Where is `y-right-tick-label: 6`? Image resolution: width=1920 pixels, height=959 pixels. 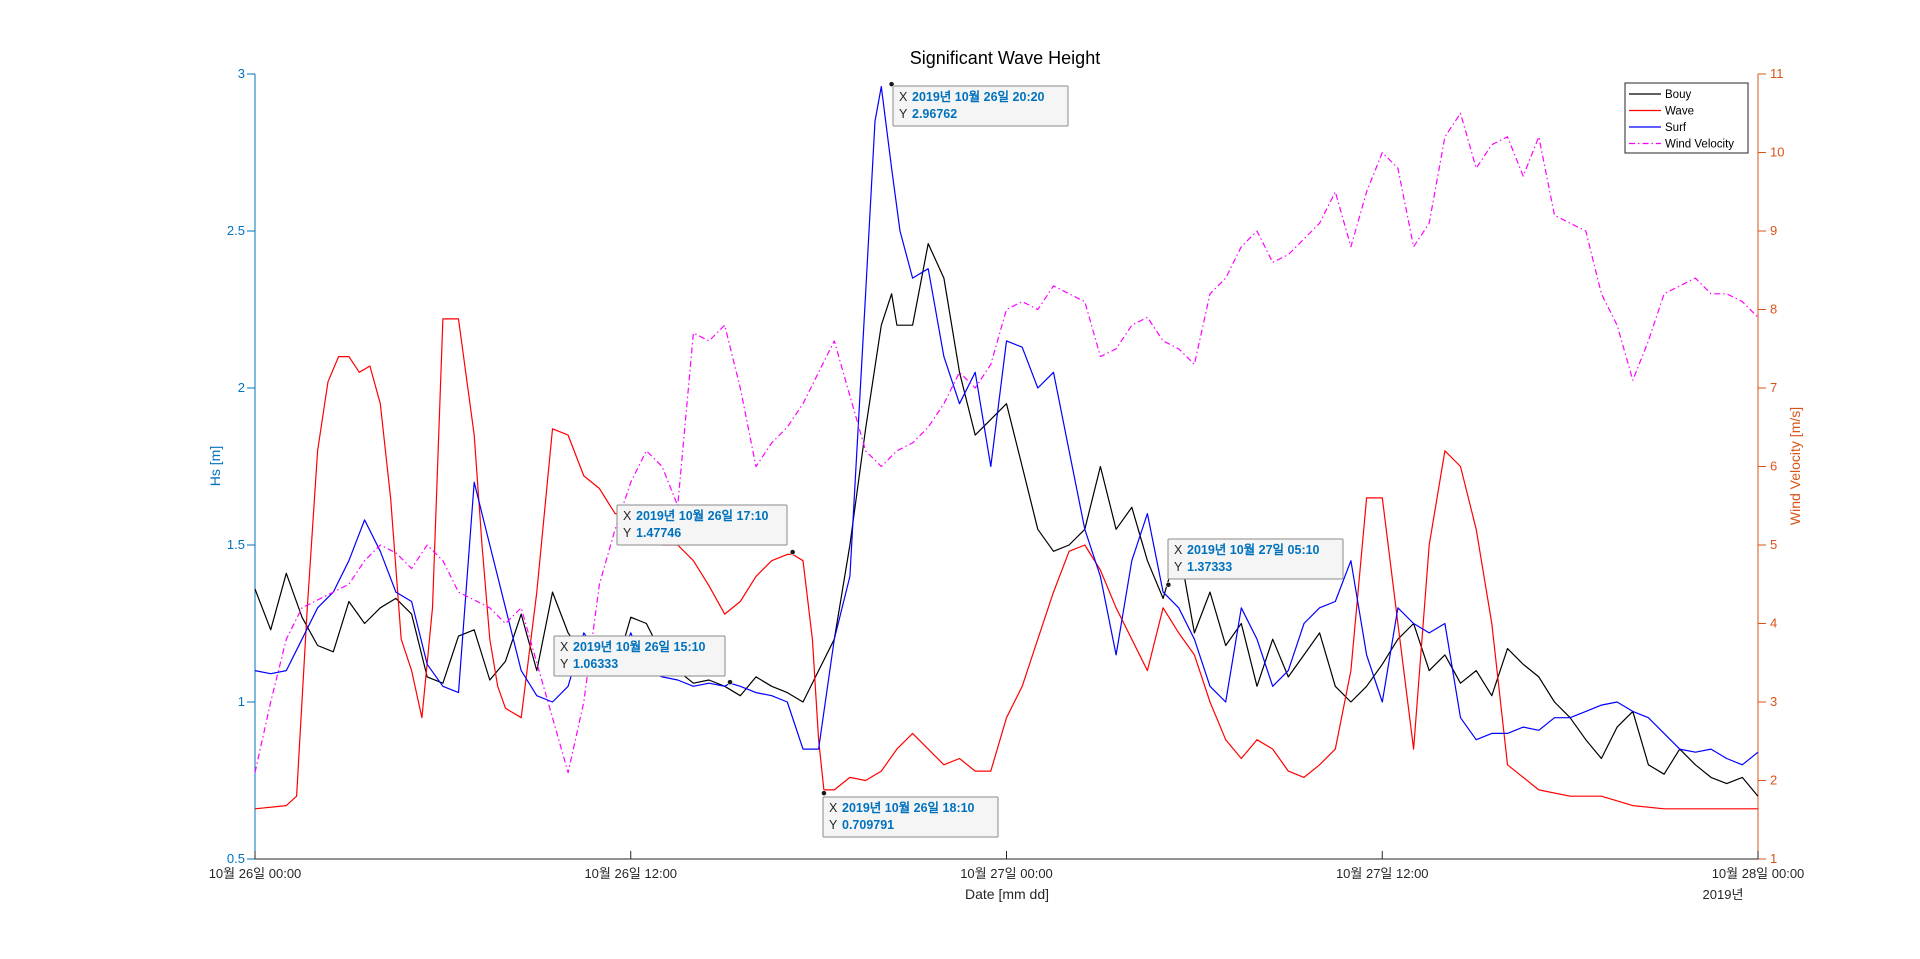
y-right-tick-label: 6 is located at coordinates (1773, 466).